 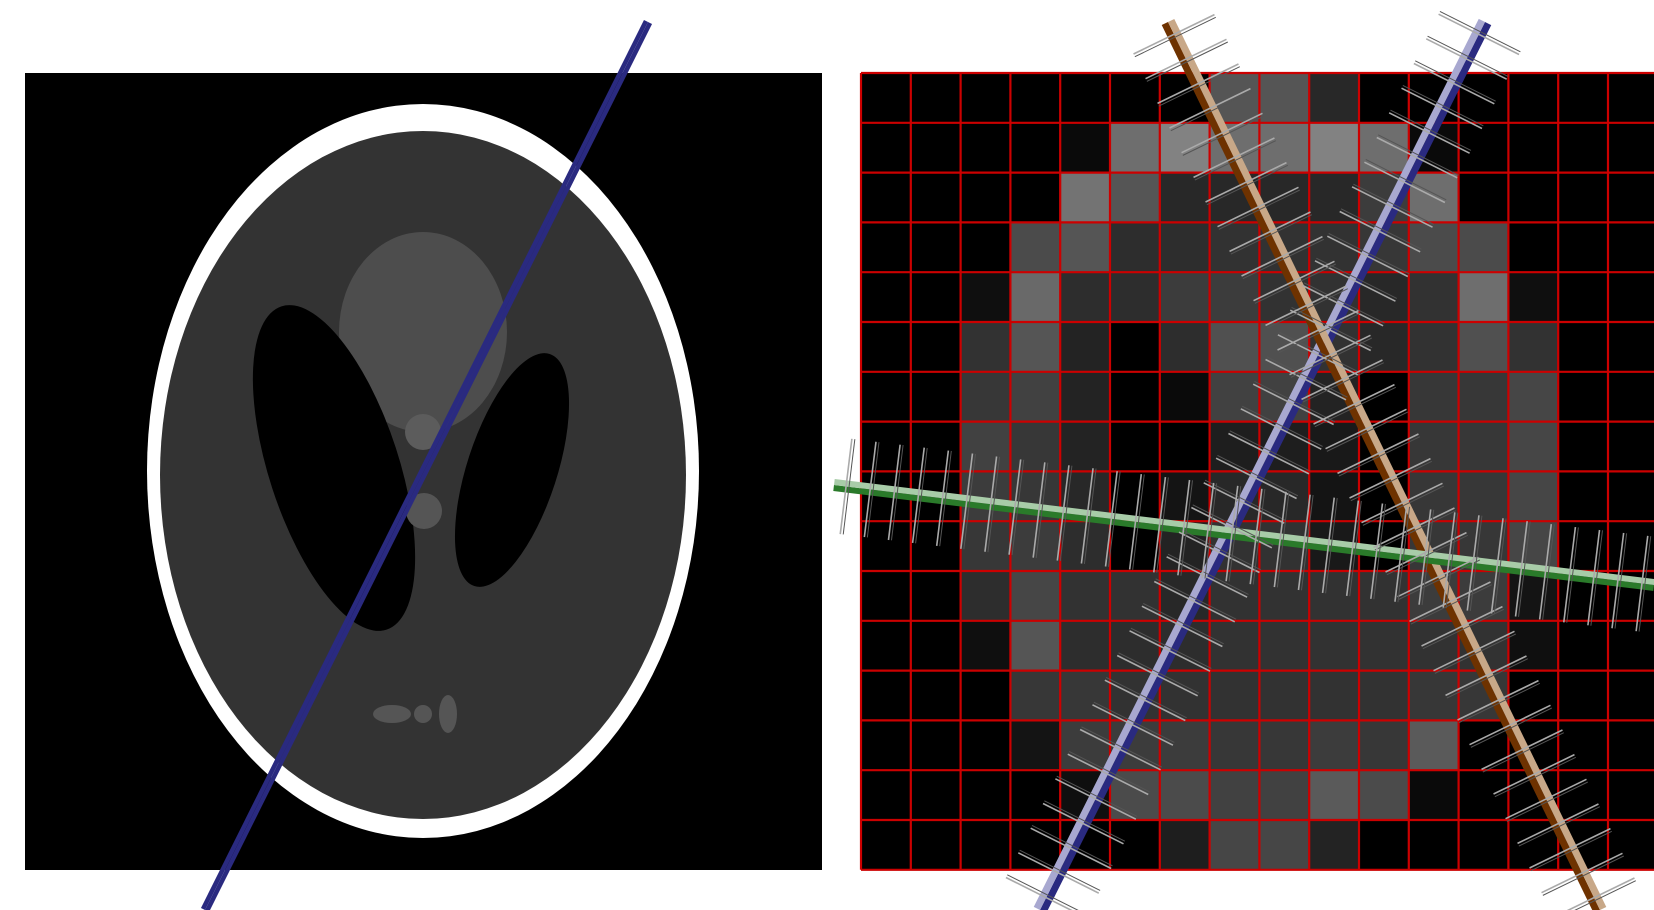 What do you see at coordinates (423, 714) in the screenshot?
I see `bottom-blob-middle` at bounding box center [423, 714].